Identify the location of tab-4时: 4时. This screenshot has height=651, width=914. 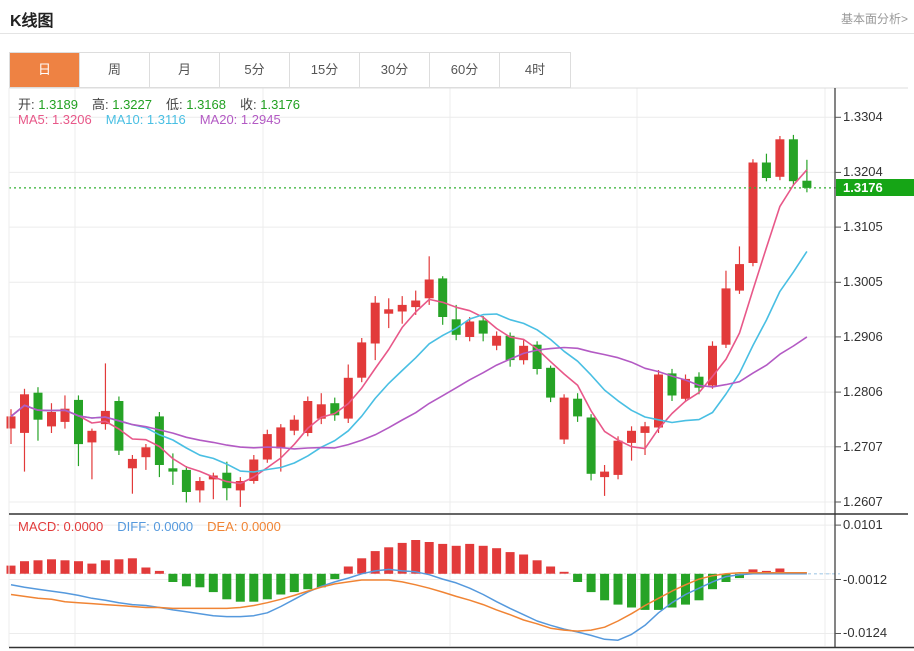
(535, 70).